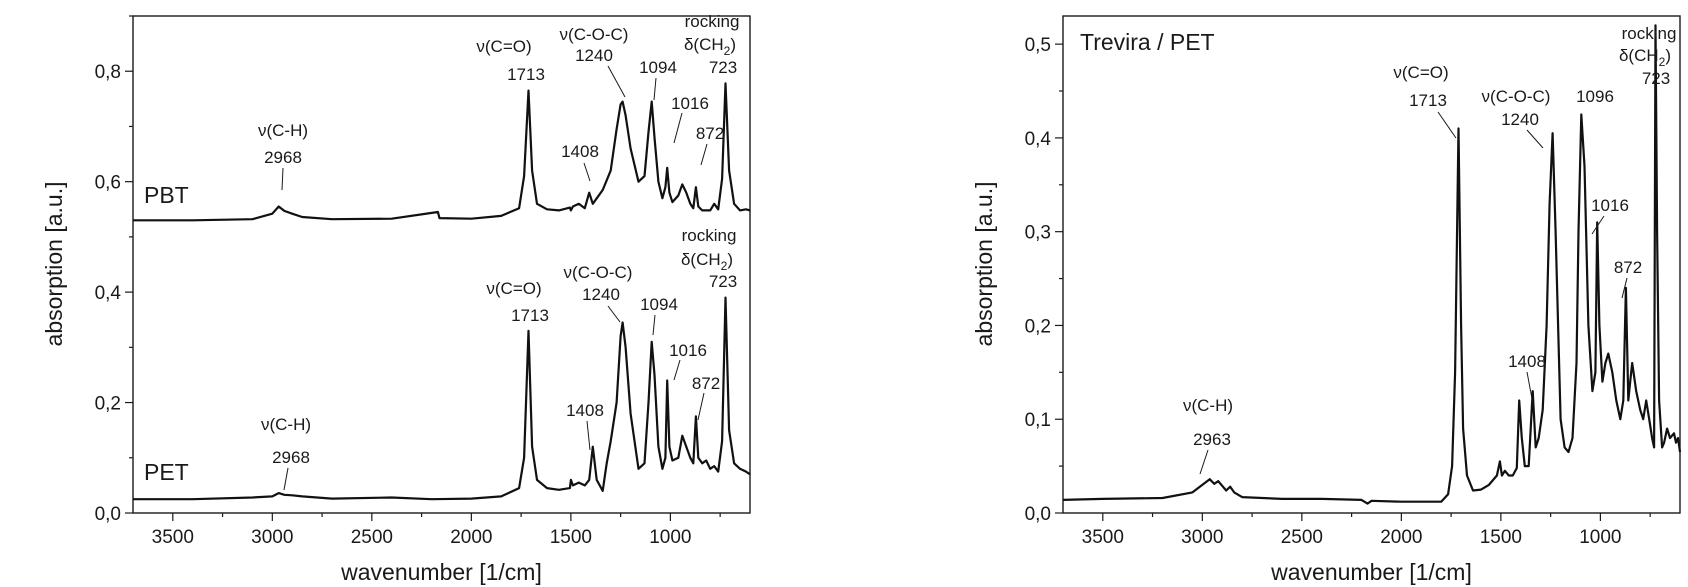  I want to click on pet-1016: 1016, so click(688, 350).